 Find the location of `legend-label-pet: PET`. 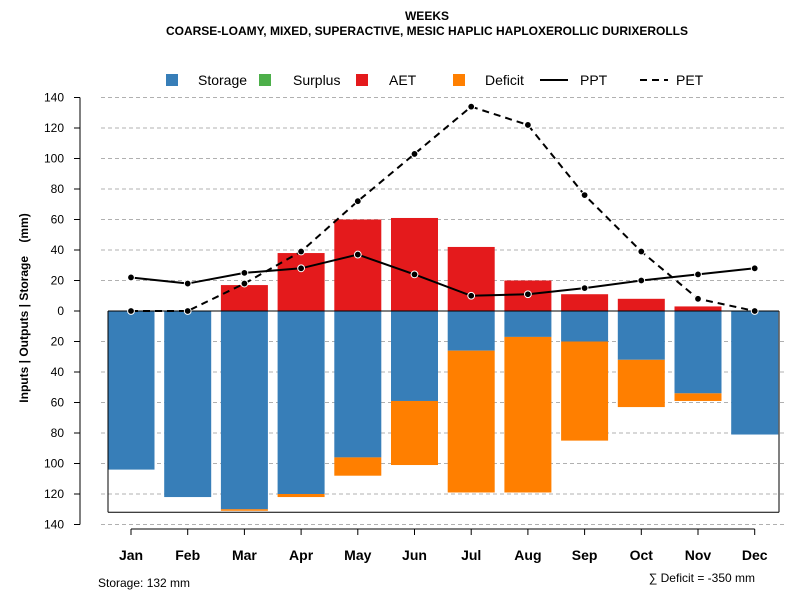

legend-label-pet: PET is located at coordinates (690, 80).